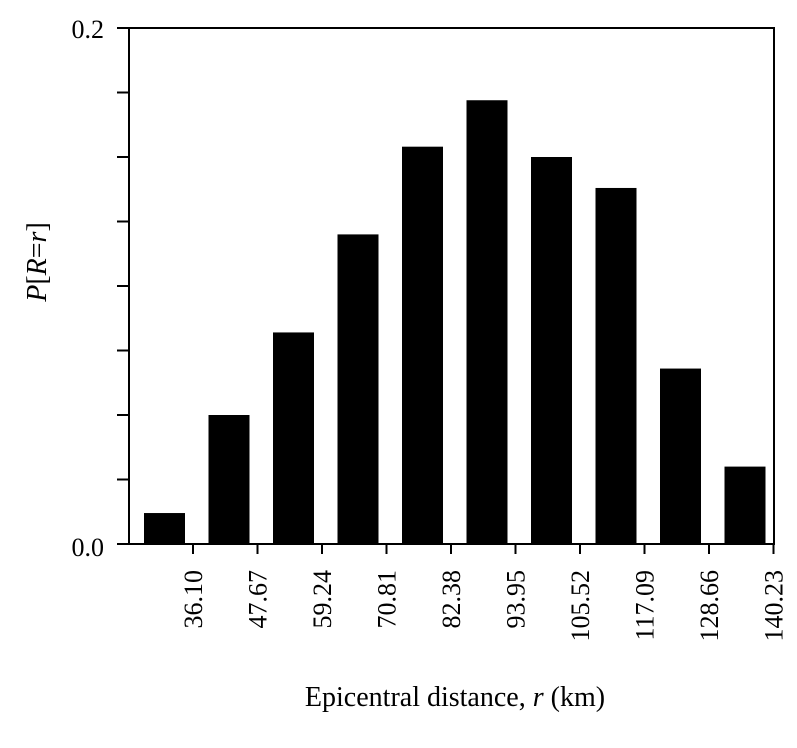  Describe the element at coordinates (193, 599) in the screenshot. I see `x-tick-label: 36.10` at that location.